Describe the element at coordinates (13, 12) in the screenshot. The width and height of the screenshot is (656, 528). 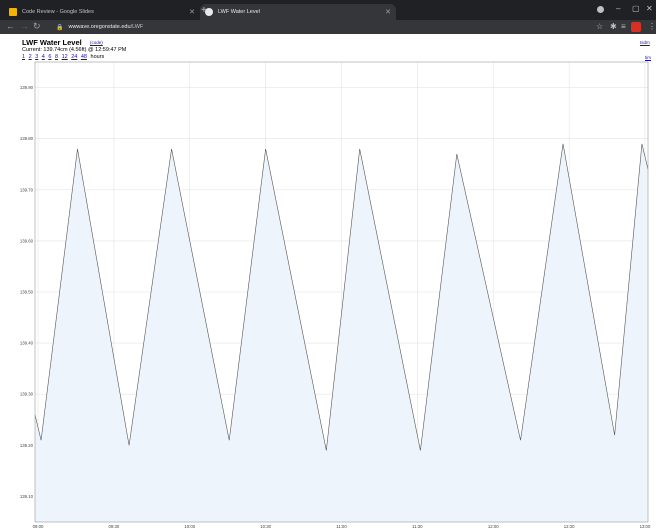
I see `slides-icon` at that location.